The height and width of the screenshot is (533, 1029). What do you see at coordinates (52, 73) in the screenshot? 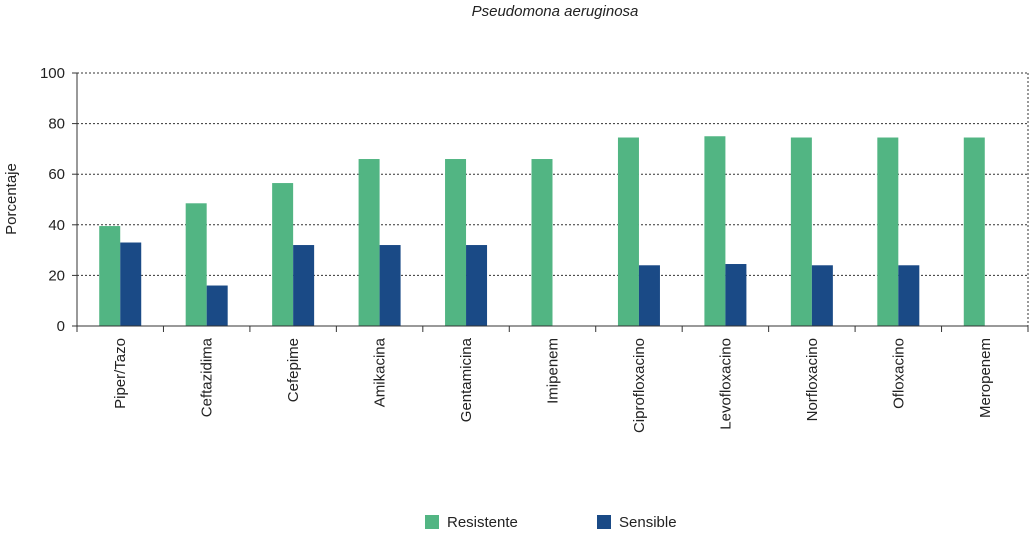
I see `y-tick-label: 100` at bounding box center [52, 73].